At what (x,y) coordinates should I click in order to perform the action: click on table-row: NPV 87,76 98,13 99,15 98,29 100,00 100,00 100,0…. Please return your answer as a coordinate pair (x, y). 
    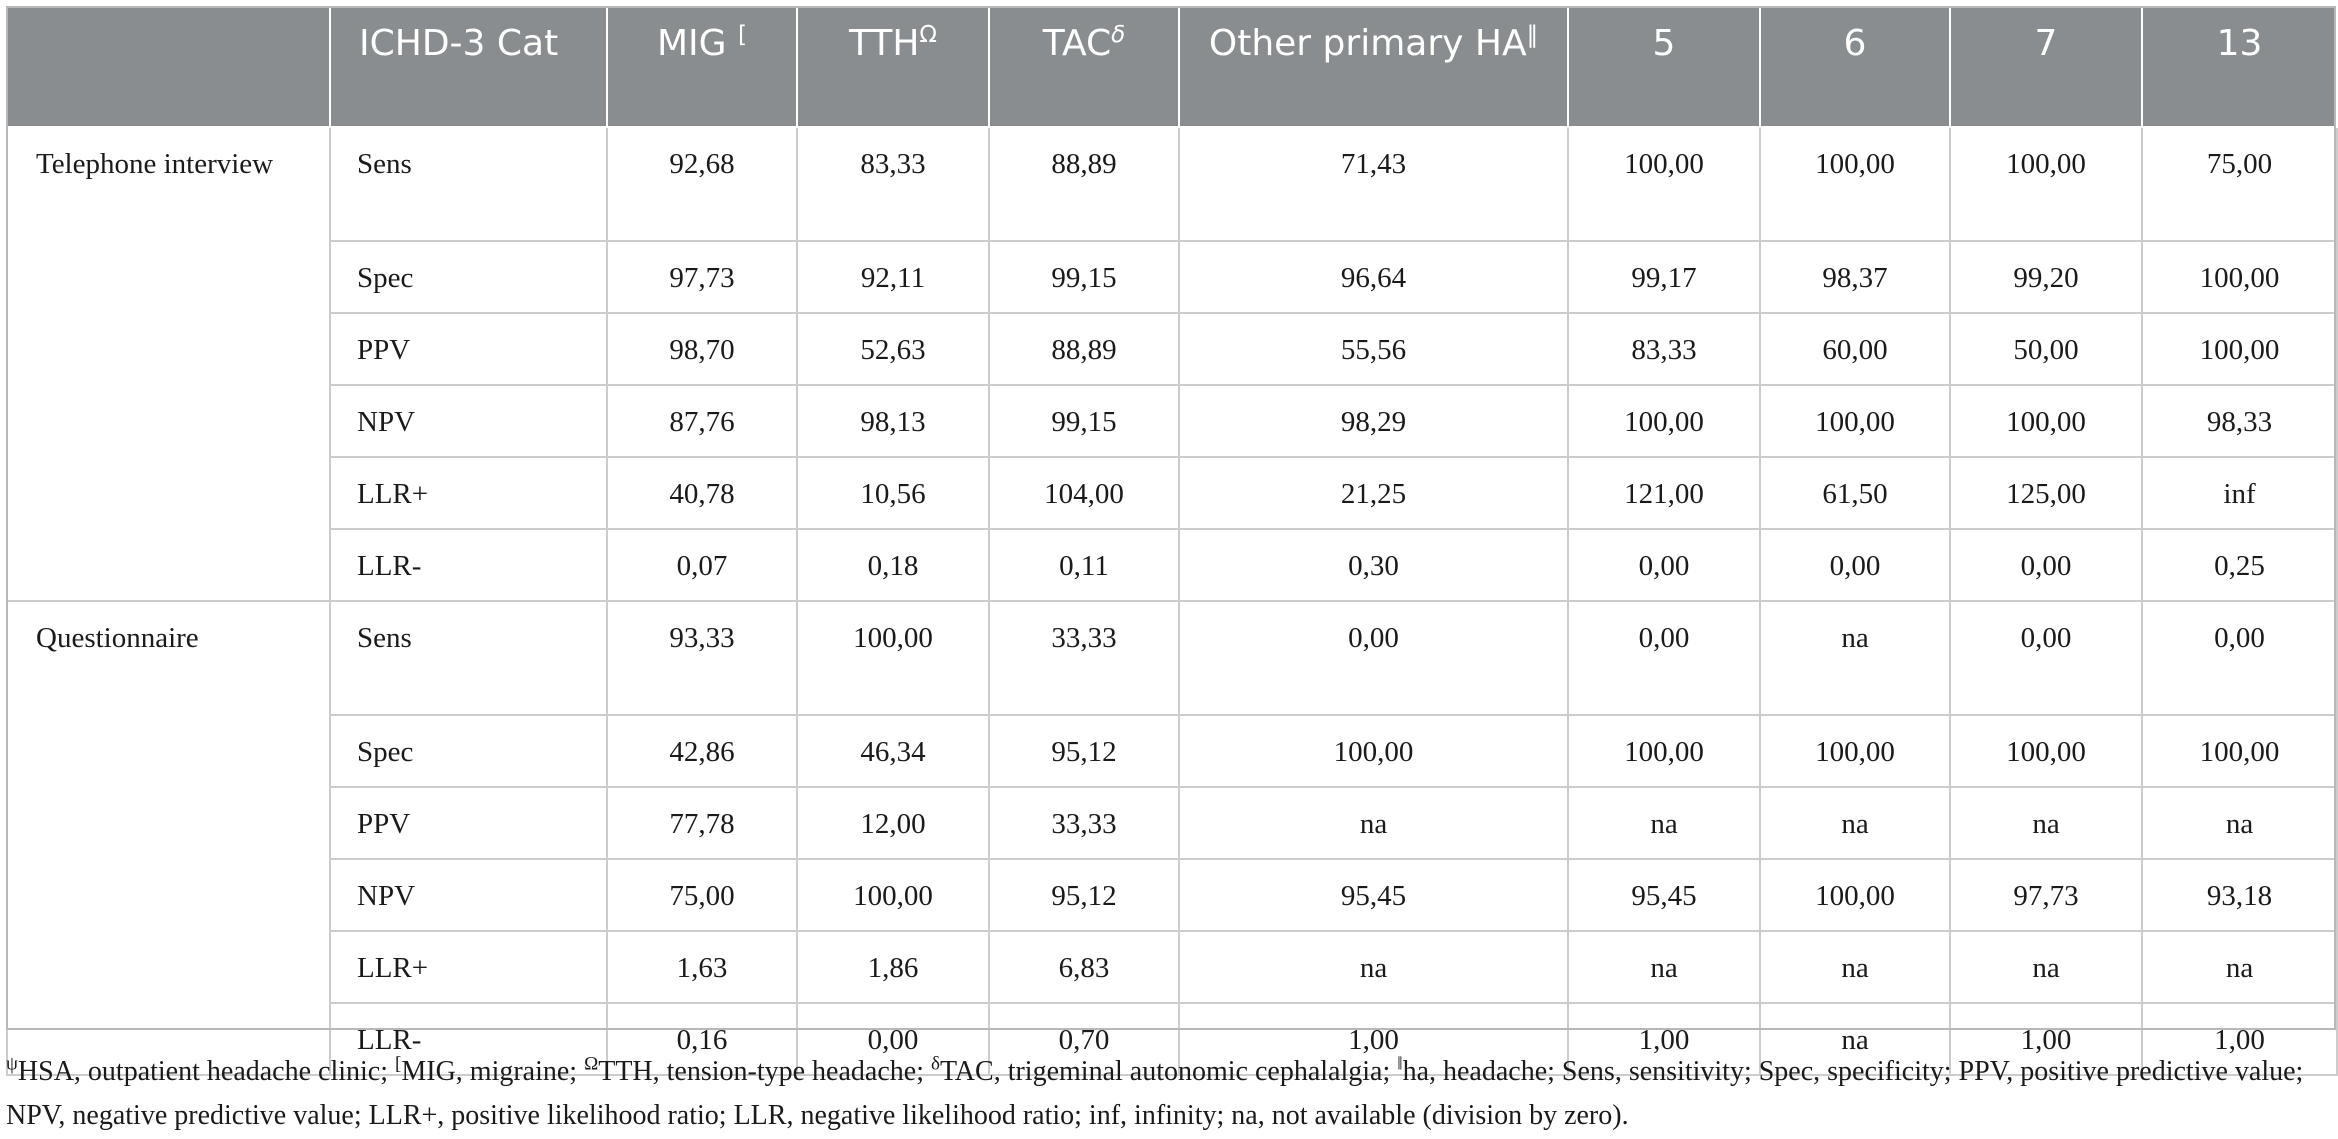
    Looking at the image, I should click on (1172, 421).